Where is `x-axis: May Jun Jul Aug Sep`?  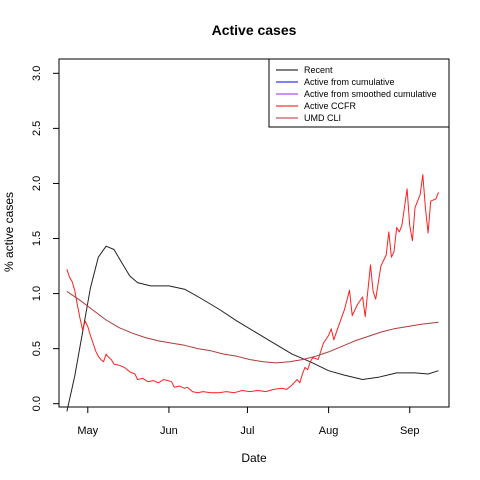
x-axis: May Jun Jul Aug Sep is located at coordinates (248, 422).